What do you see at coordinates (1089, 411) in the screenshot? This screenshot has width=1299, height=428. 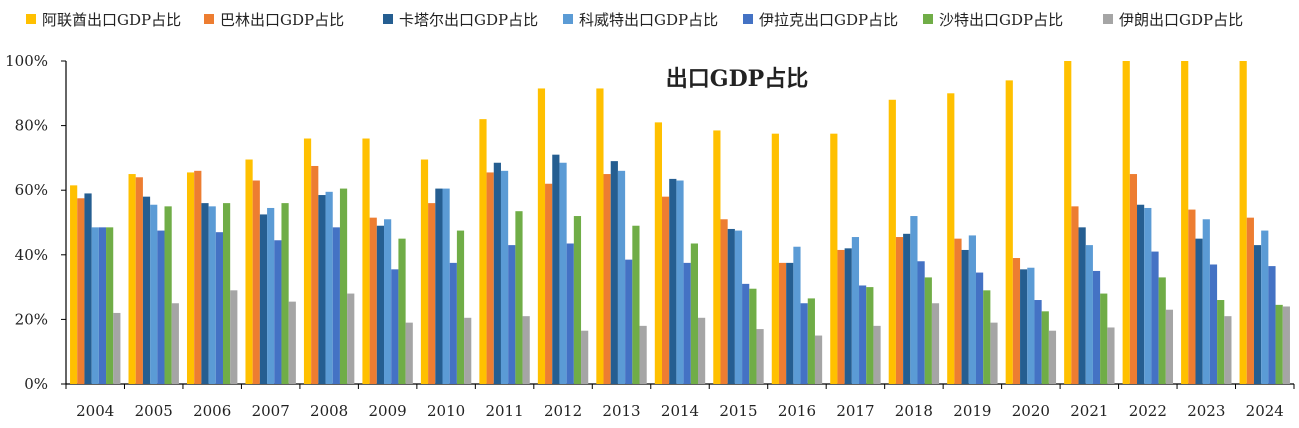 I see `x-tick-label: 2021` at bounding box center [1089, 411].